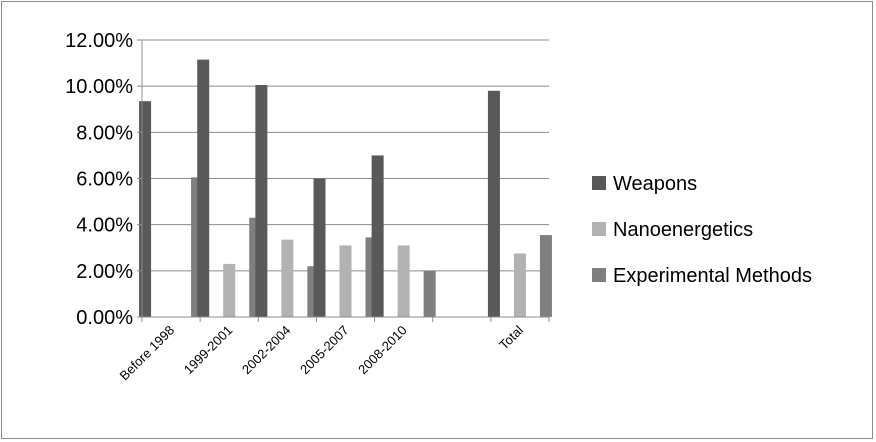 Image resolution: width=876 pixels, height=442 pixels. What do you see at coordinates (208, 350) in the screenshot?
I see `x-tick-label: 1999-2001` at bounding box center [208, 350].